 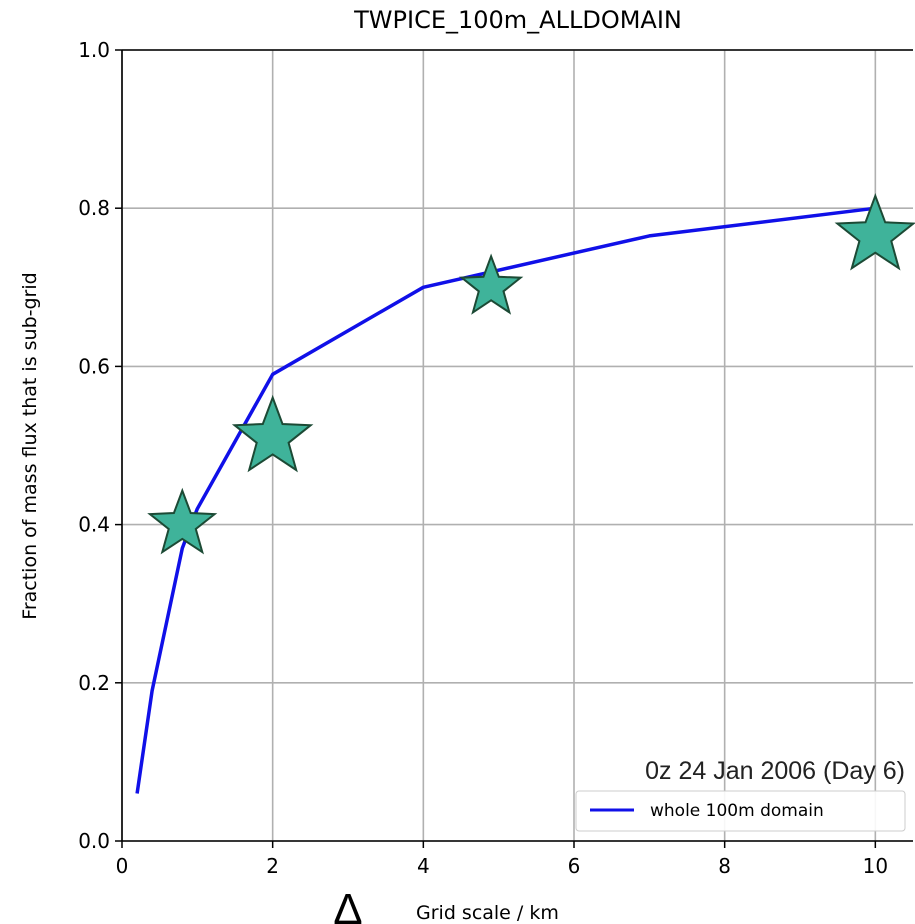 What do you see at coordinates (94, 683) in the screenshot?
I see `y-tick-label: 0.2` at bounding box center [94, 683].